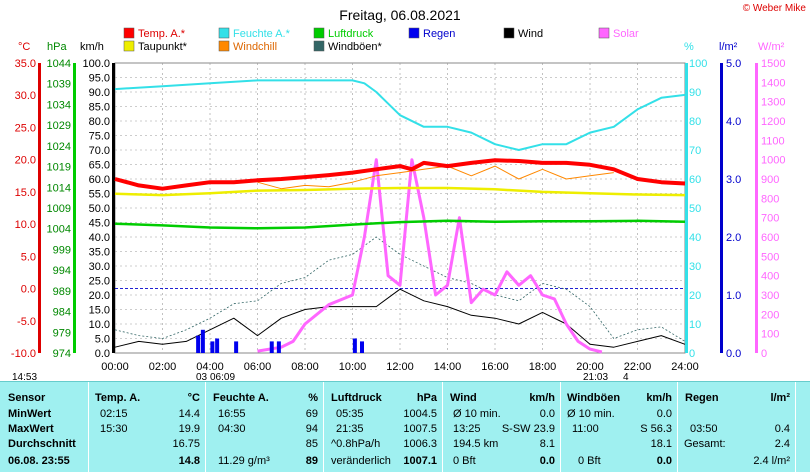 This screenshot has width=810, height=472. Describe the element at coordinates (626, 34) in the screenshot. I see `legend-label: Solar` at that location.